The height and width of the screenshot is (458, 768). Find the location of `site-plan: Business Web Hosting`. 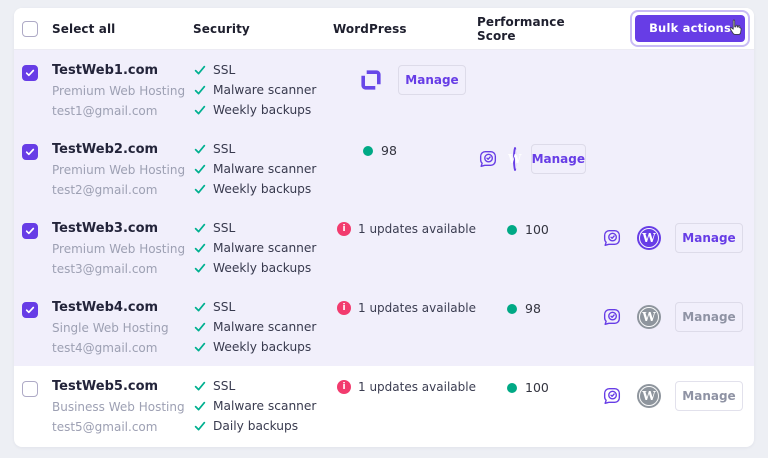

site-plan: Business Web Hosting is located at coordinates (118, 407).